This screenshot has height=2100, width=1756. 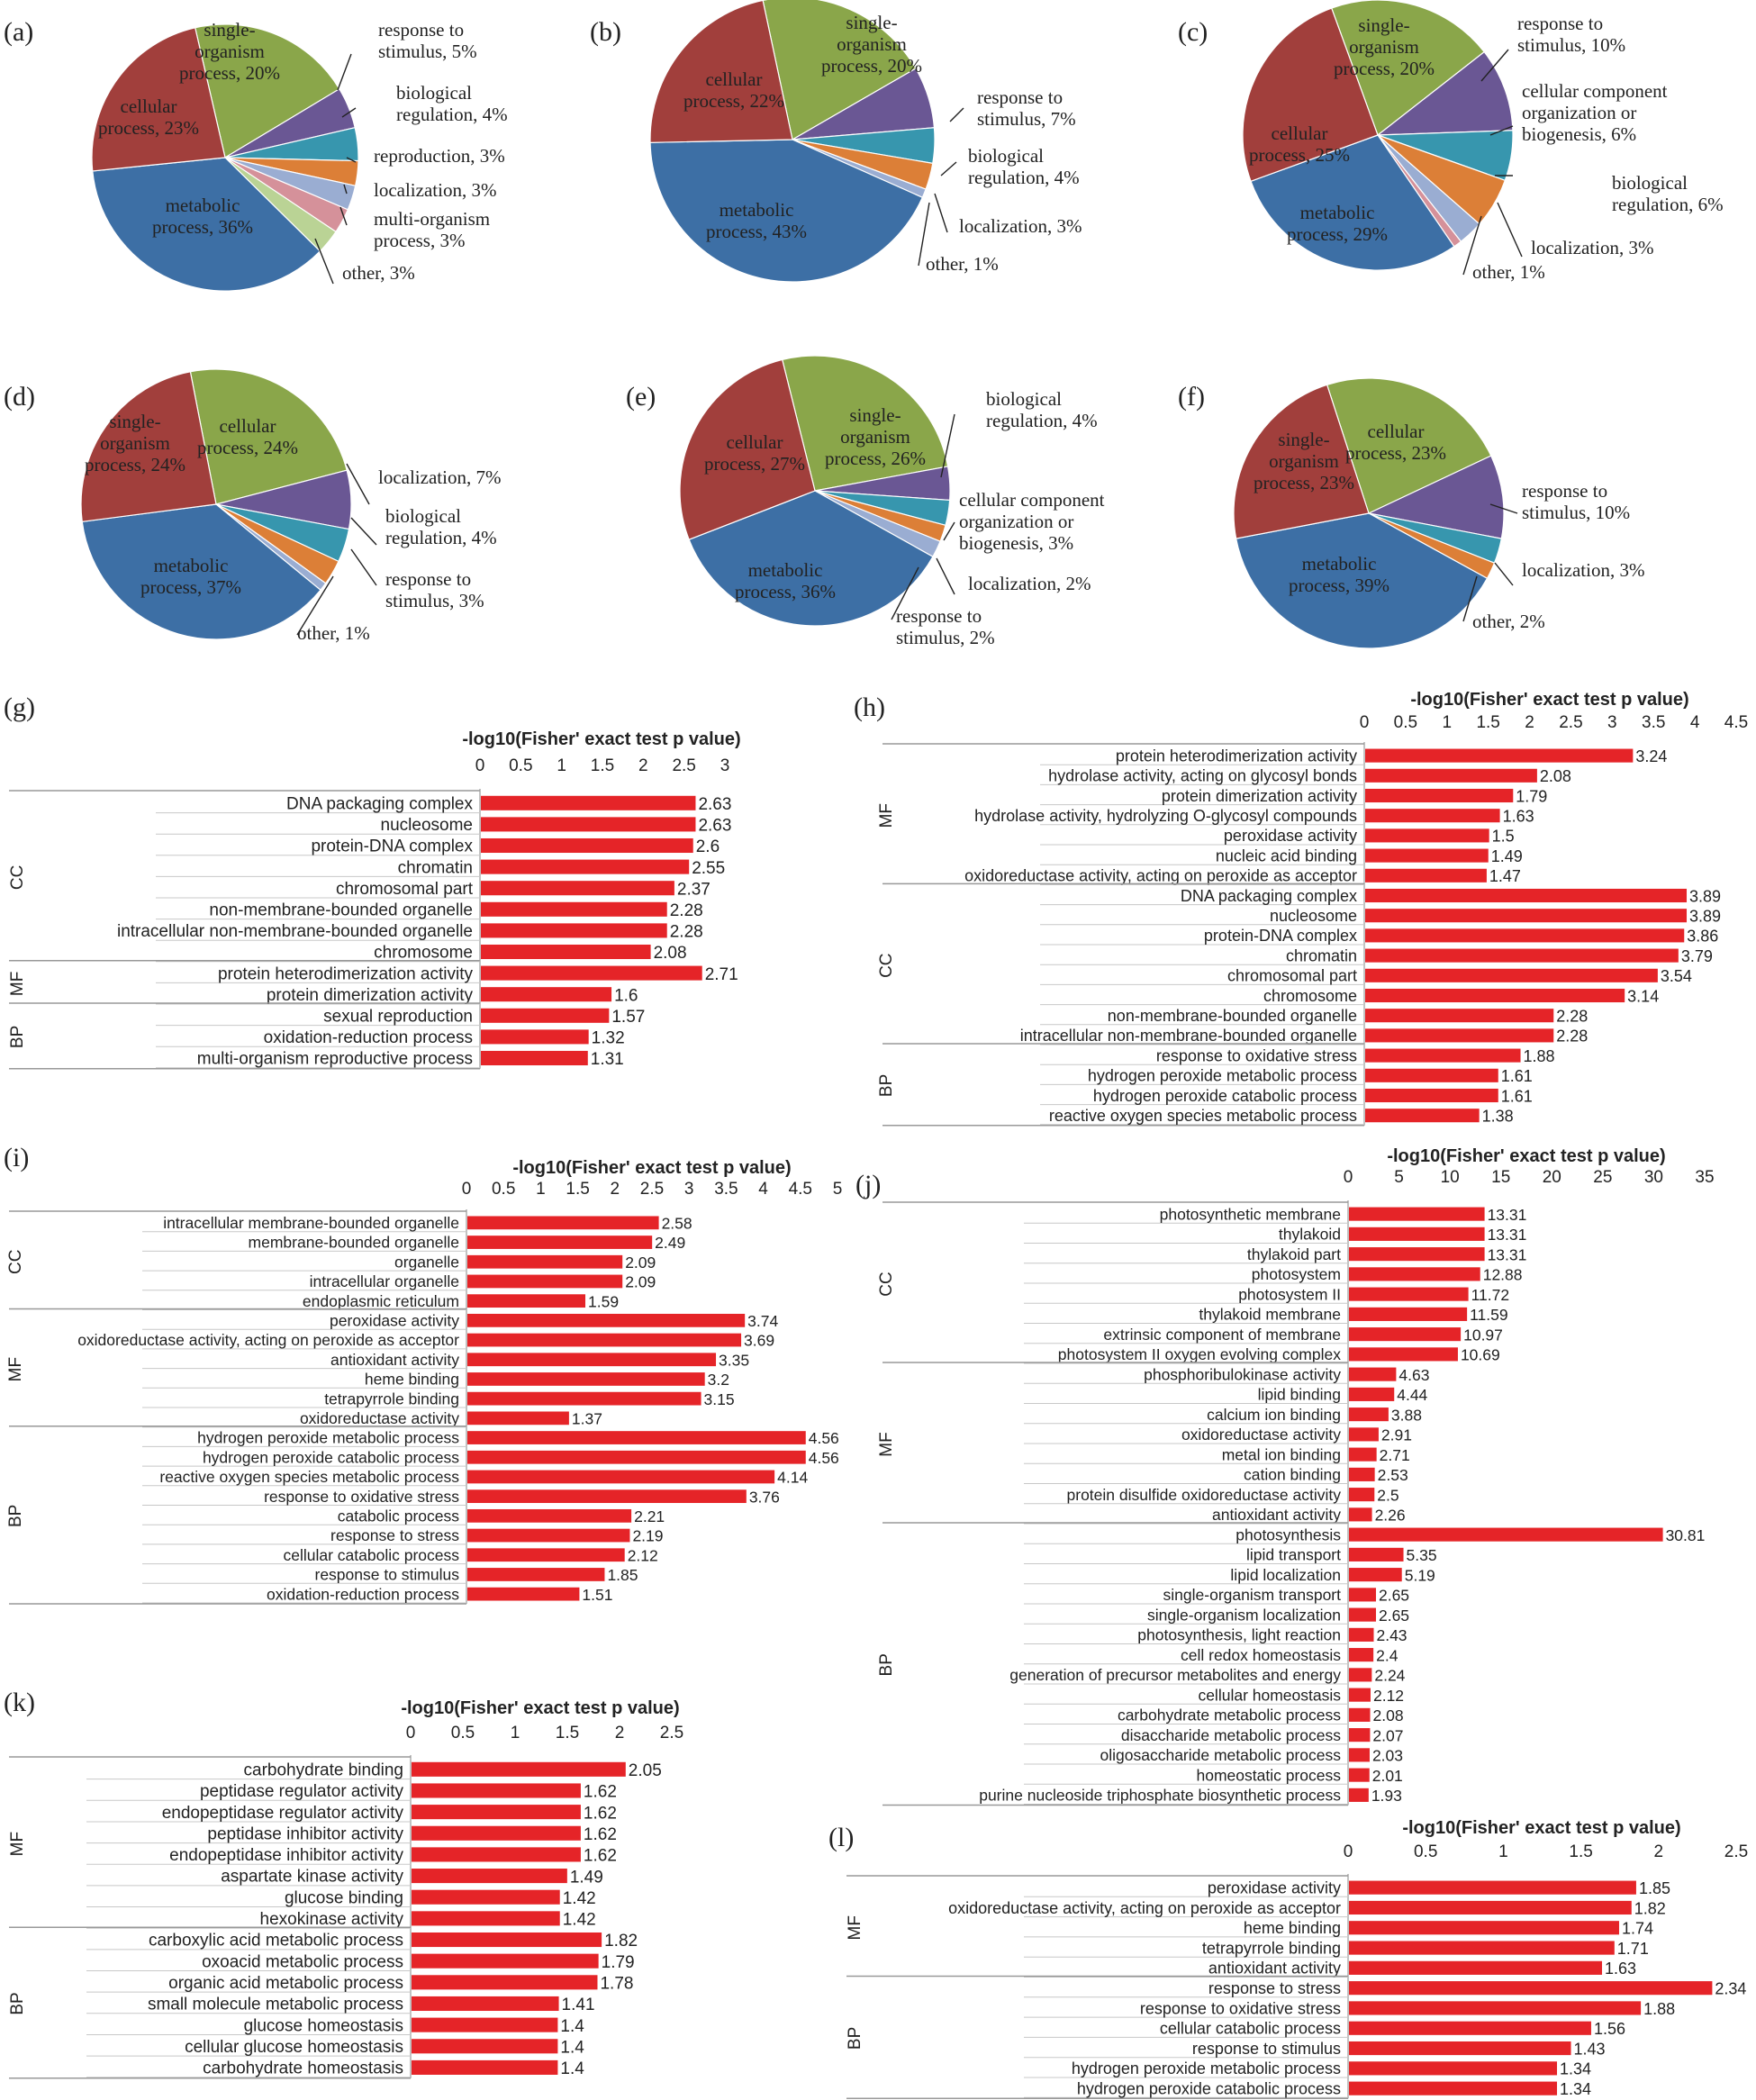 I want to click on category-label: photosynthetic membrane, so click(x=1250, y=1214).